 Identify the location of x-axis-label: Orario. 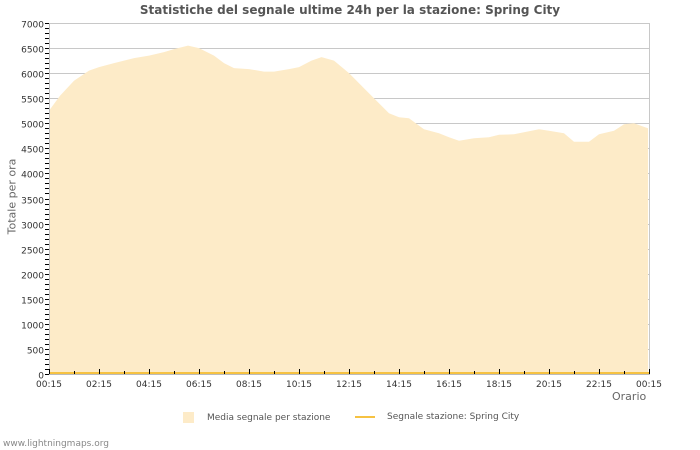
(629, 396).